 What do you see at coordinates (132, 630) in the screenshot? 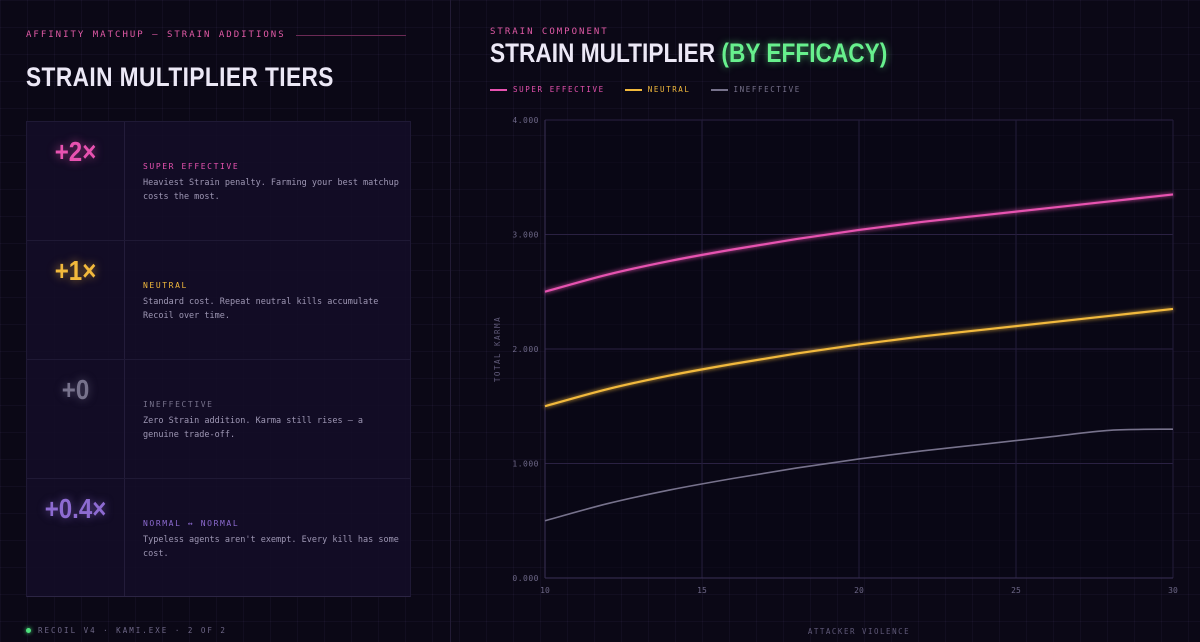
I see `footer-text: RECOIL V4 · KAMI.EXE · 2 OF 2` at bounding box center [132, 630].